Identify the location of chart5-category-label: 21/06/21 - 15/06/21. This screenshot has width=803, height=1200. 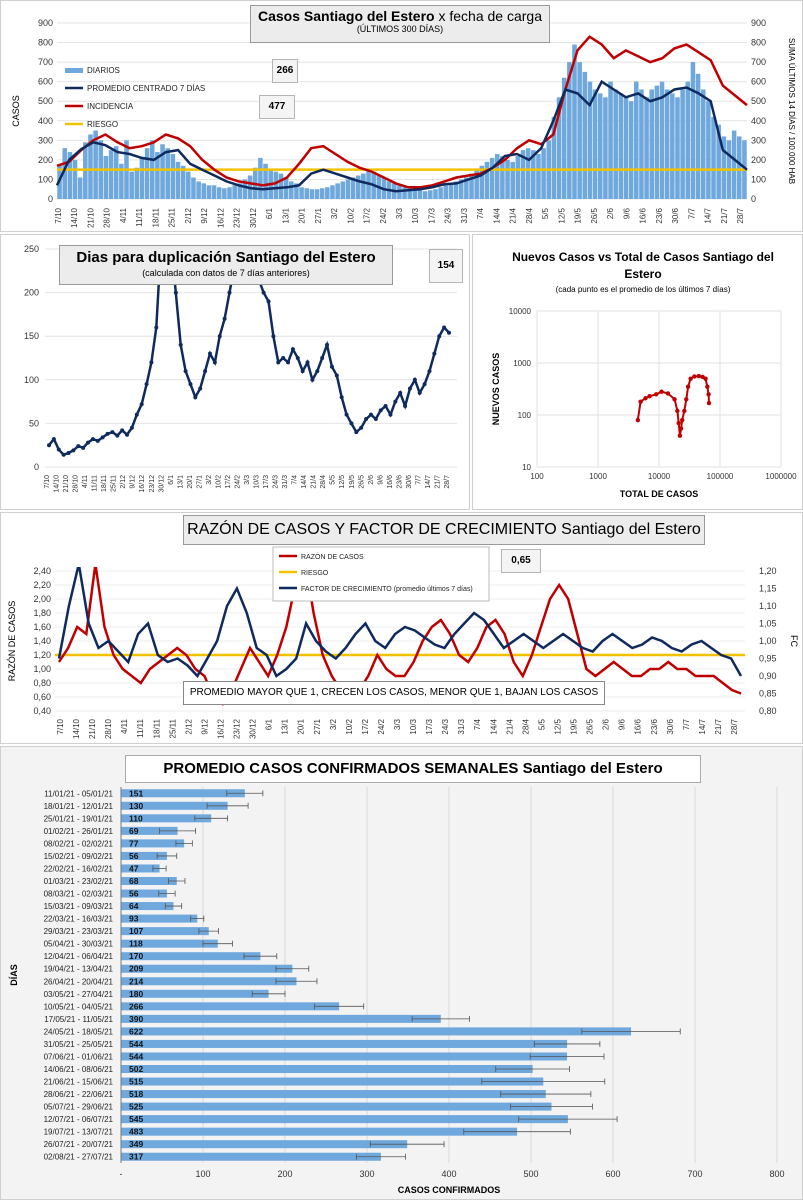
(79, 1082).